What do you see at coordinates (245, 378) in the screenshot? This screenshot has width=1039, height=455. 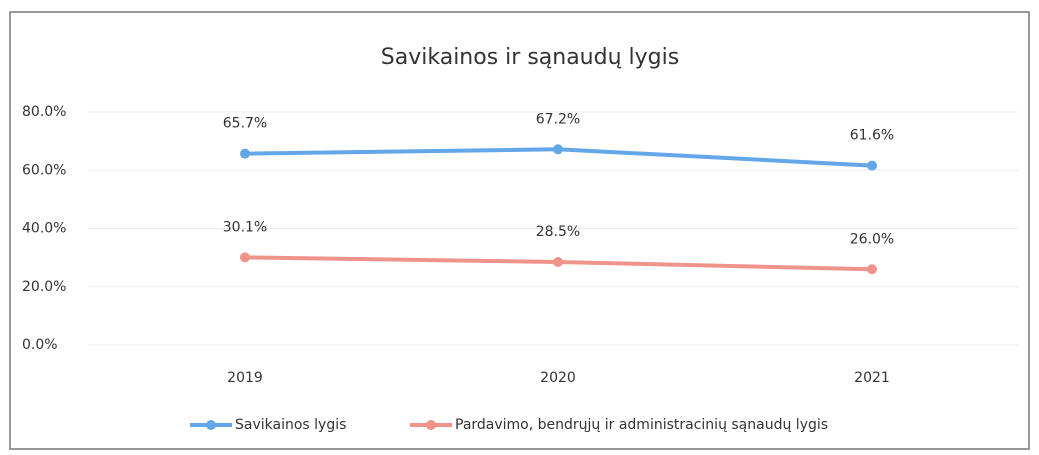 I see `x-tick-label: 2019` at bounding box center [245, 378].